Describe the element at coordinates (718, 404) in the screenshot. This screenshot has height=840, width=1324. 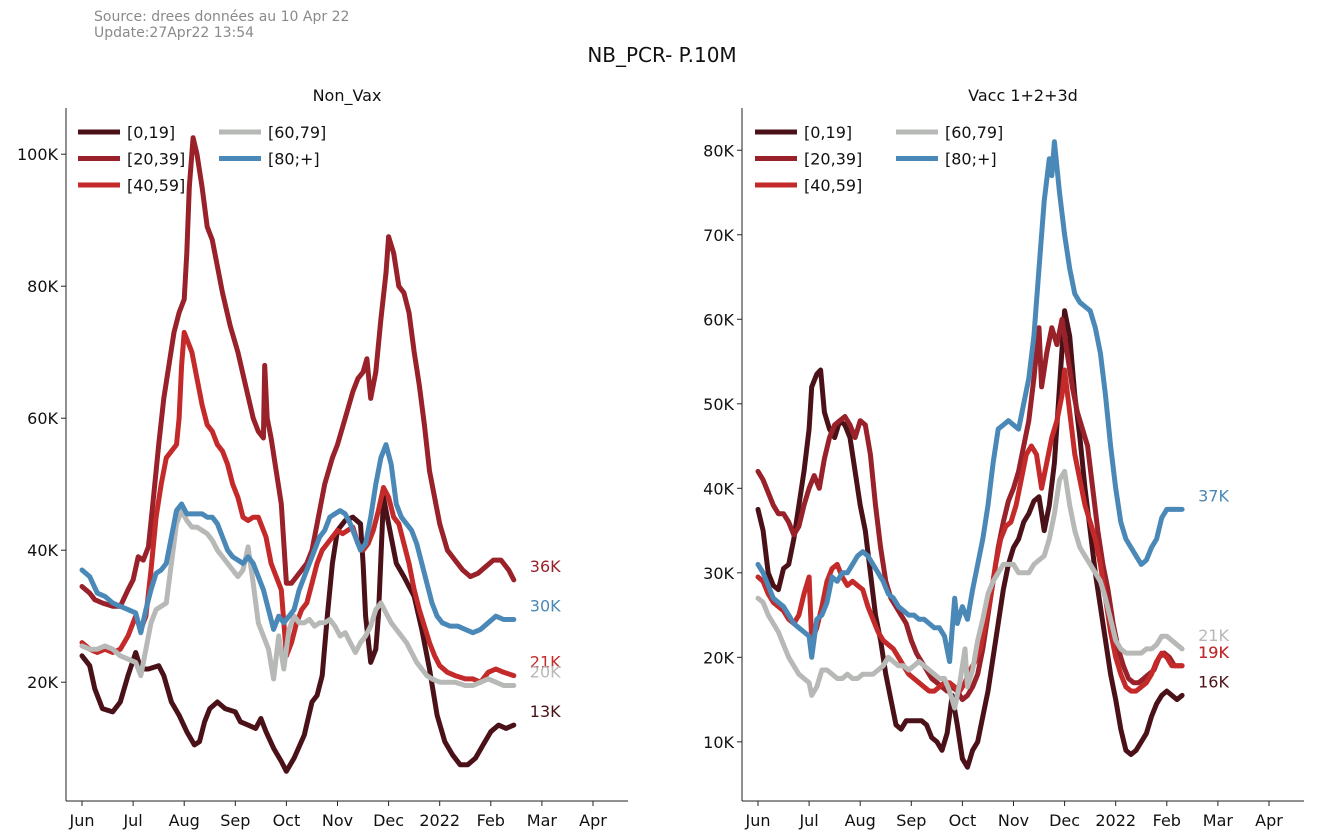
I see `y-tick-label: 50K` at that location.